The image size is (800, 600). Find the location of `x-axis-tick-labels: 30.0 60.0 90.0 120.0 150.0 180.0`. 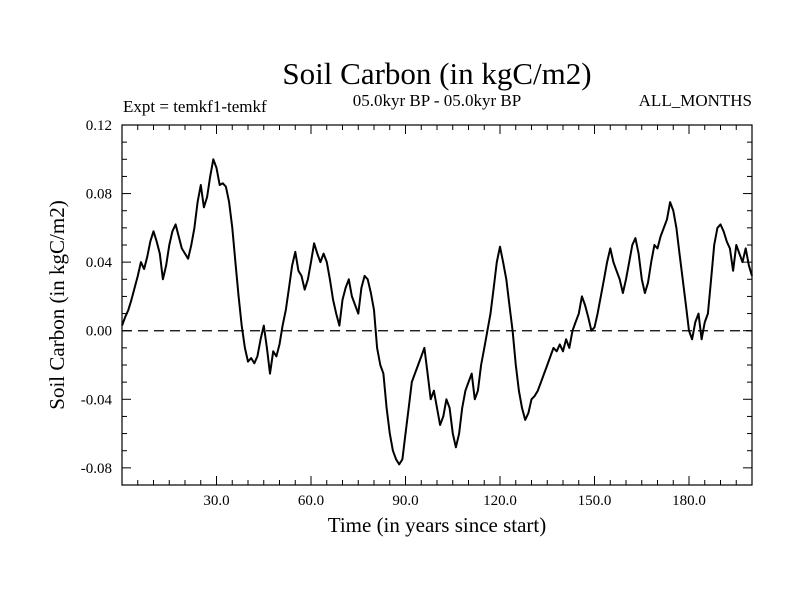

x-axis-tick-labels: 30.0 60.0 90.0 120.0 150.0 180.0 is located at coordinates (454, 501).